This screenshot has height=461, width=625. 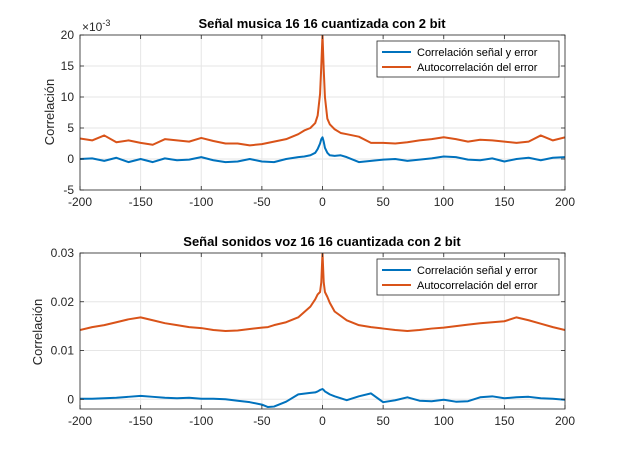 What do you see at coordinates (444, 421) in the screenshot?
I see `x-tick-label-voz-6: 100` at bounding box center [444, 421].